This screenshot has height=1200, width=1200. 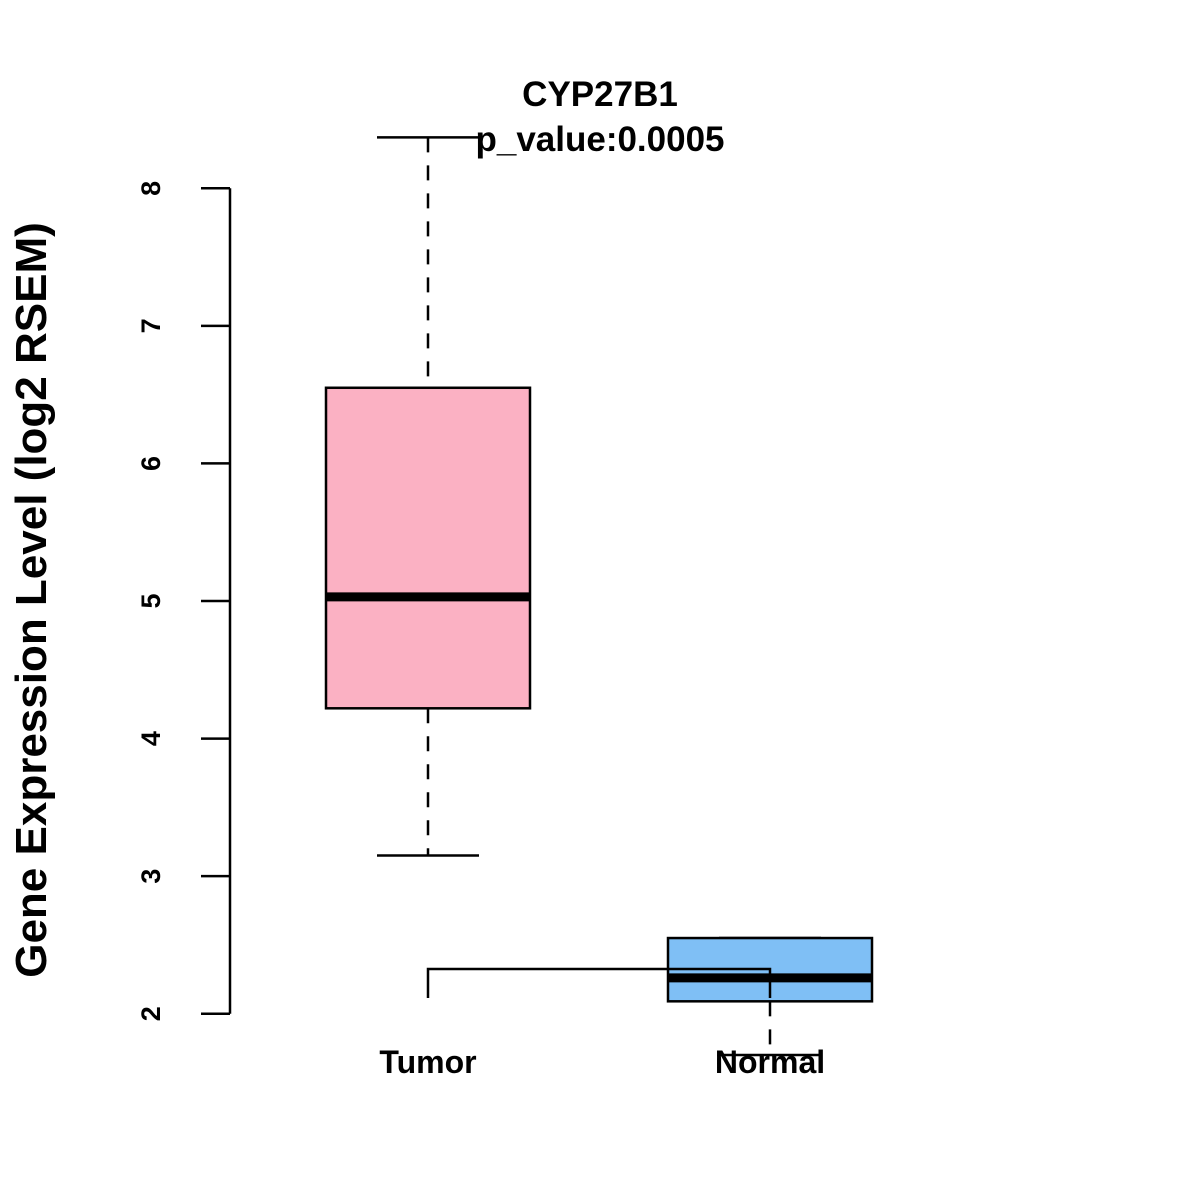 What do you see at coordinates (151, 876) in the screenshot?
I see `y-tick-label: 3` at bounding box center [151, 876].